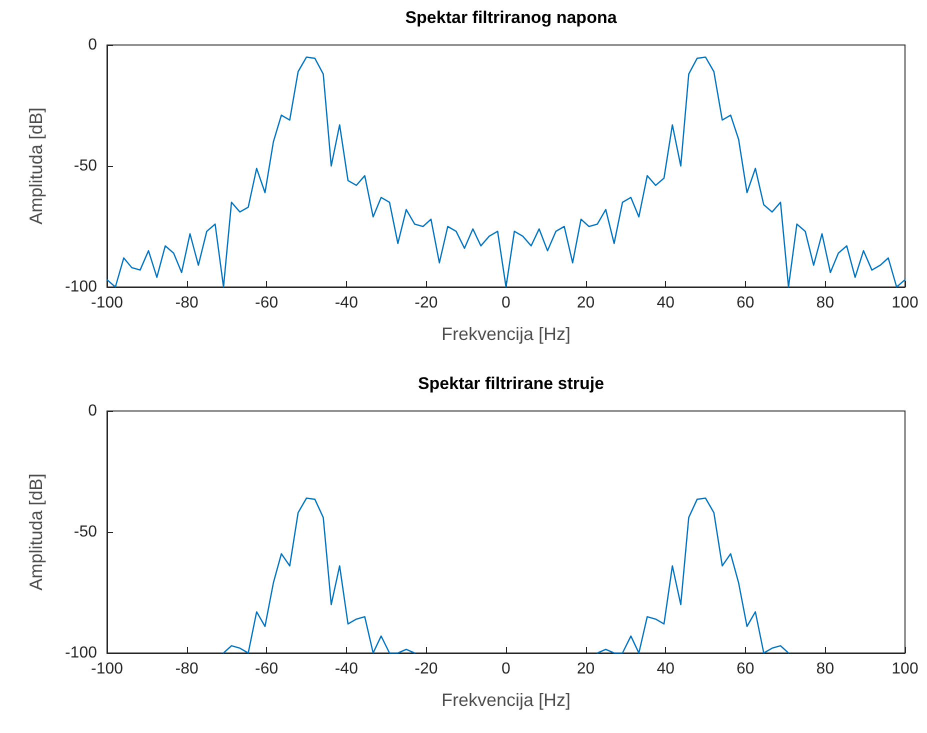  I want to click on chart-title: Spektar filtriranog napona, so click(511, 17).